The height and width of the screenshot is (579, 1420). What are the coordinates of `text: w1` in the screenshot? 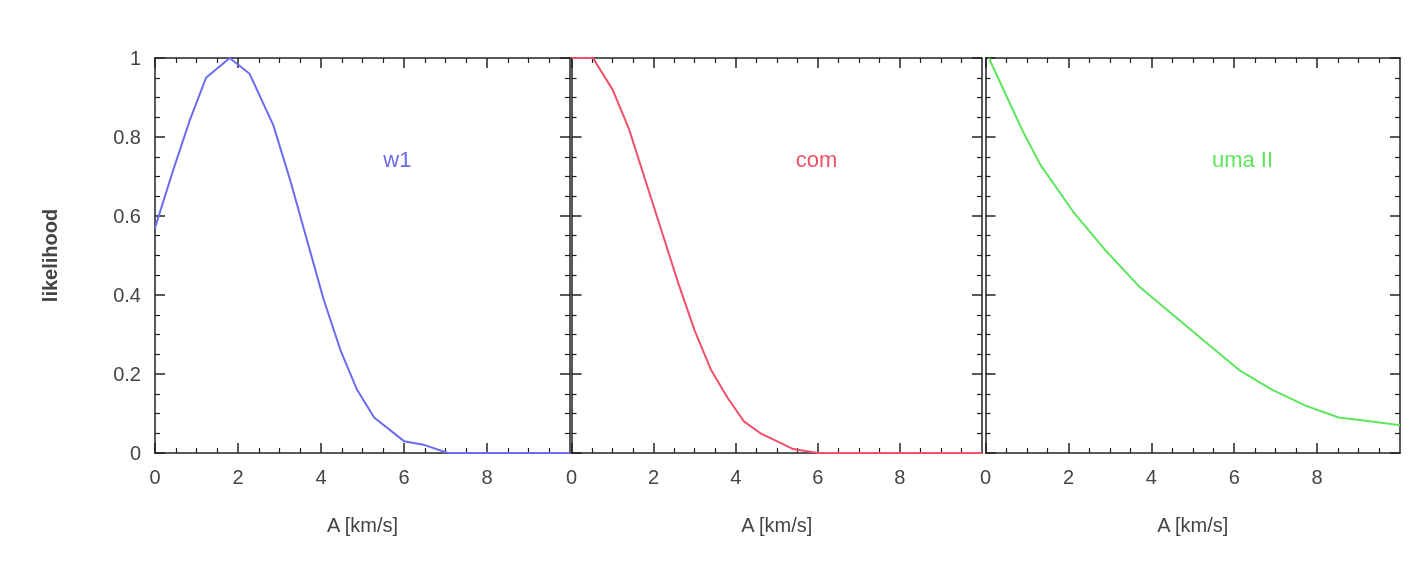 It's located at (397, 159).